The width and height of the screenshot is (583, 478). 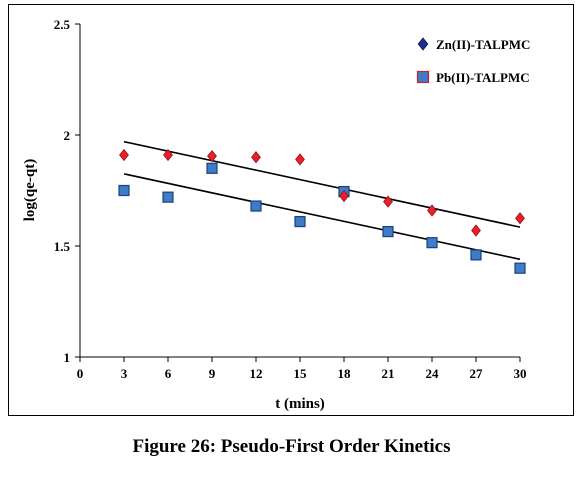 I want to click on y-tick-label: 2, so click(x=67, y=135).